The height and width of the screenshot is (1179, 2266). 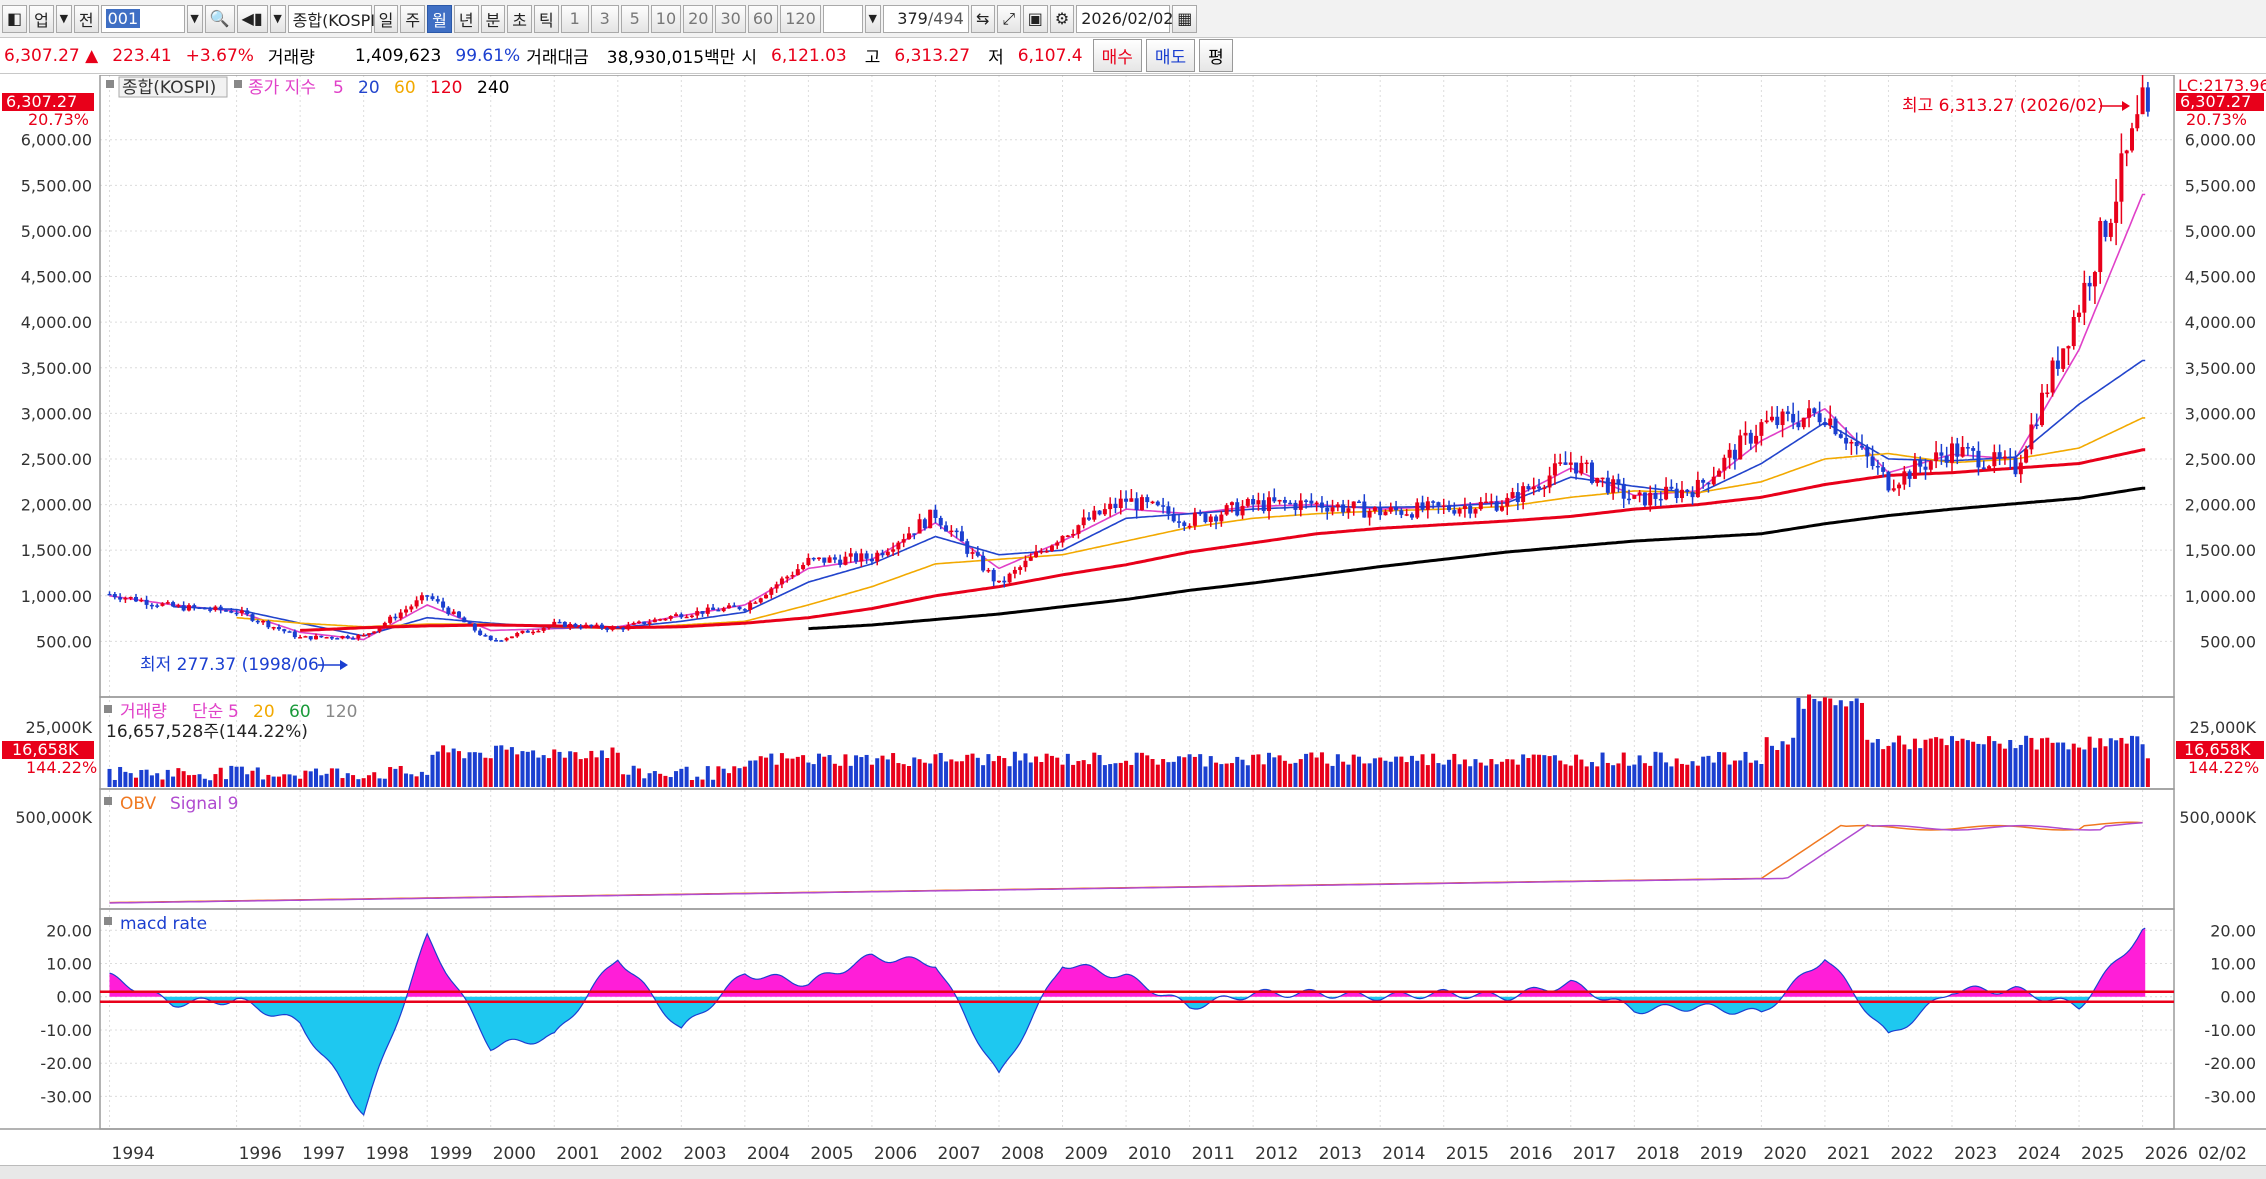 I want to click on all-button: 전, so click(x=86, y=18).